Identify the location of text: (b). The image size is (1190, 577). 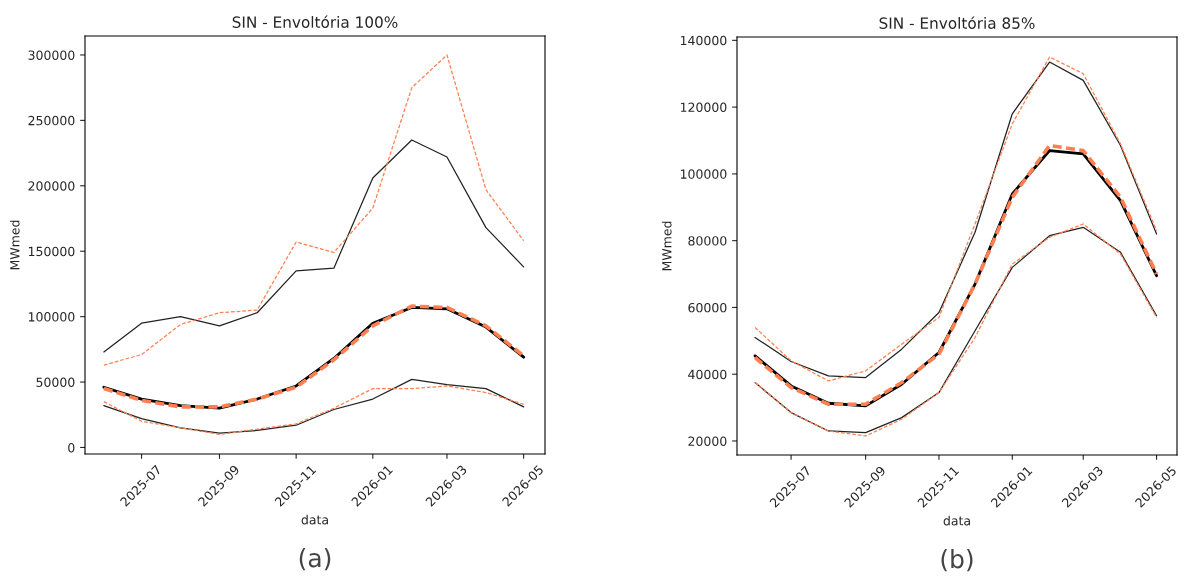
(957, 560).